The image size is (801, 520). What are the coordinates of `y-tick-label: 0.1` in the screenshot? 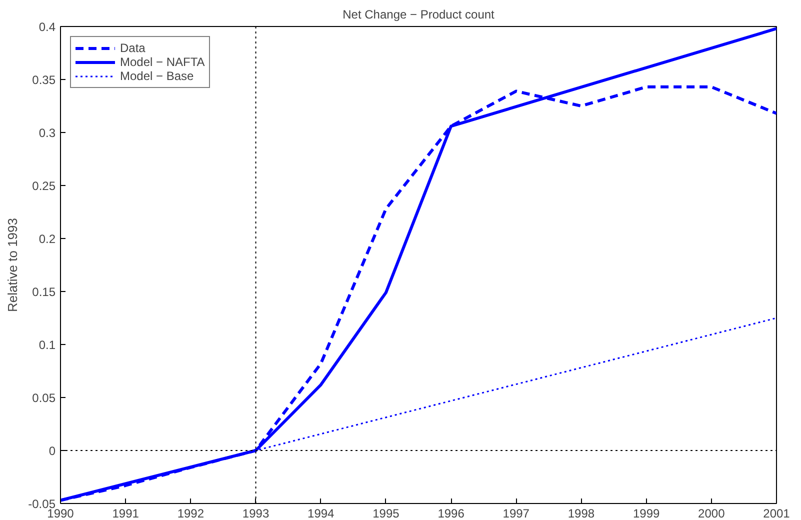 It's located at (47, 345).